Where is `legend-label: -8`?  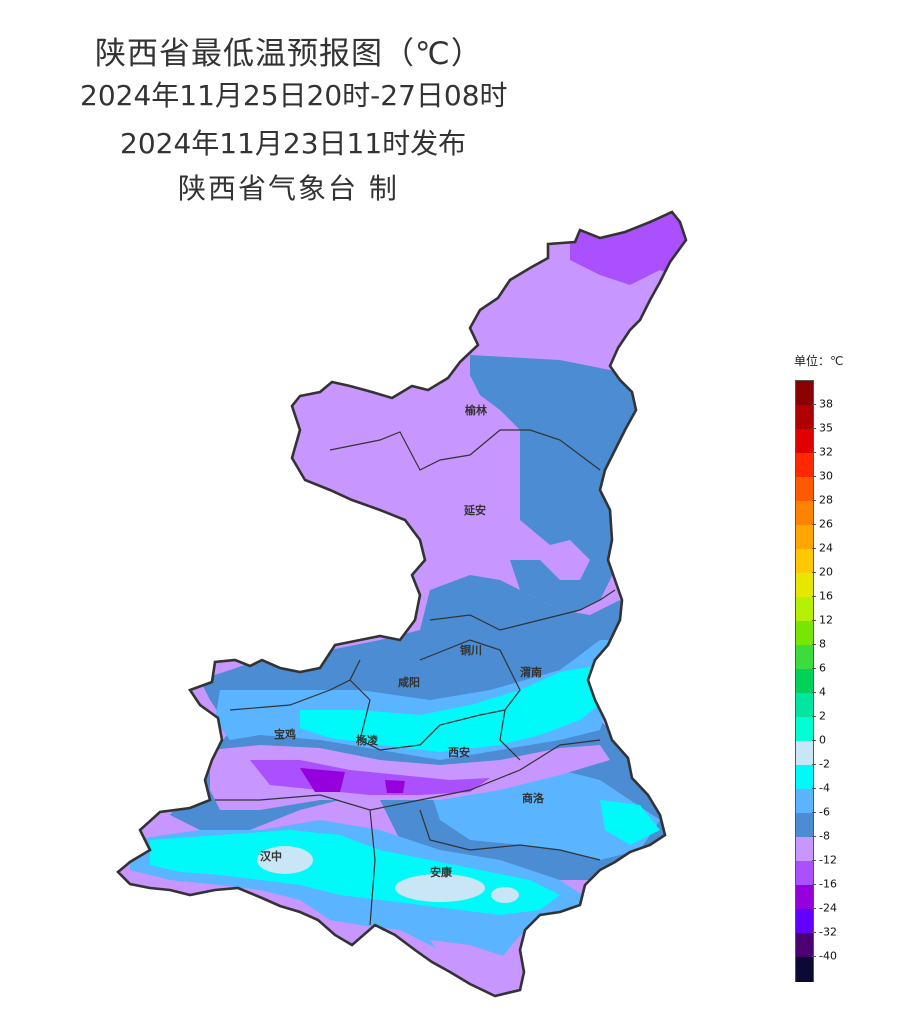 legend-label: -8 is located at coordinates (824, 836).